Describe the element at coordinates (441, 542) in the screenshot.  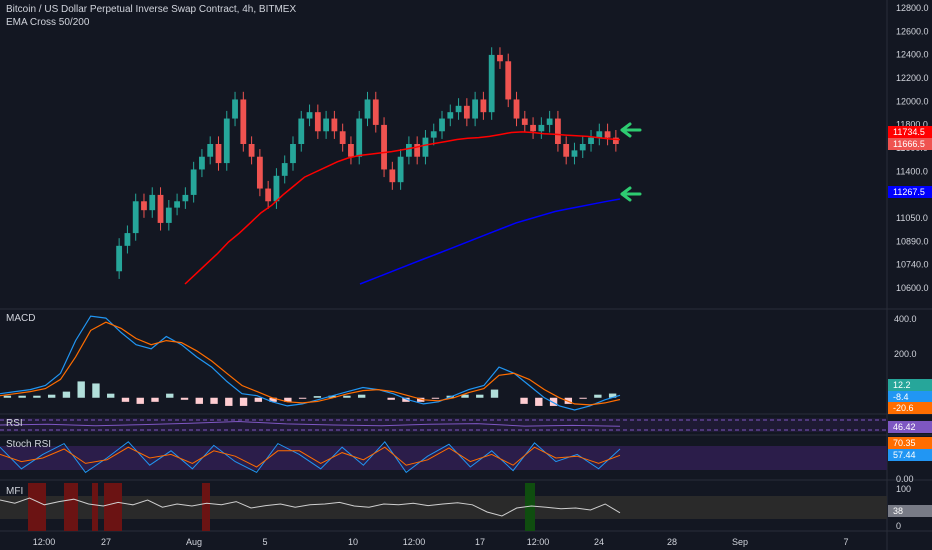
I see `x-axis: 12:00 27 Aug 5 10 12:00 17 12:00 24 28 Sep 7` at that location.